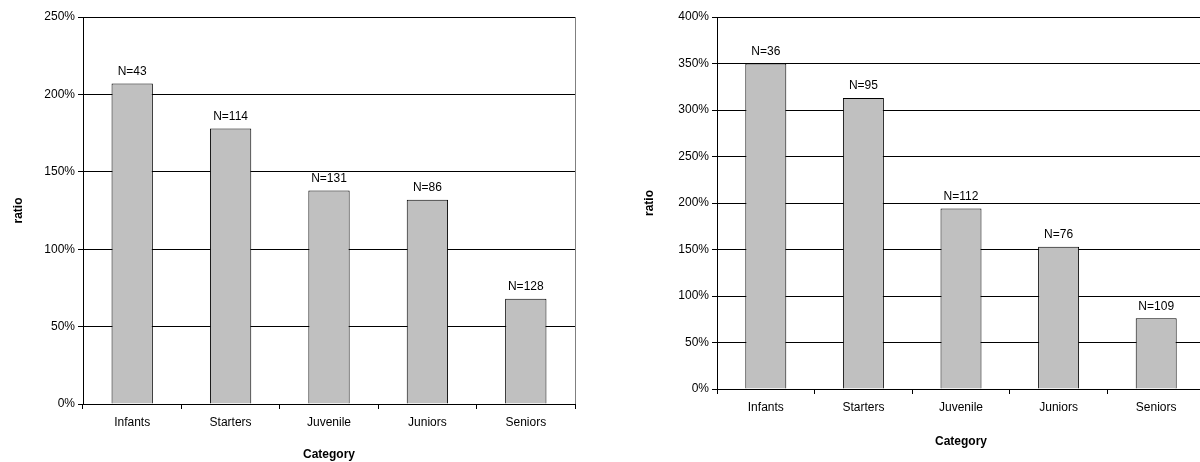 The width and height of the screenshot is (1200, 462). I want to click on y-tick-label: 300%, so click(694, 109).